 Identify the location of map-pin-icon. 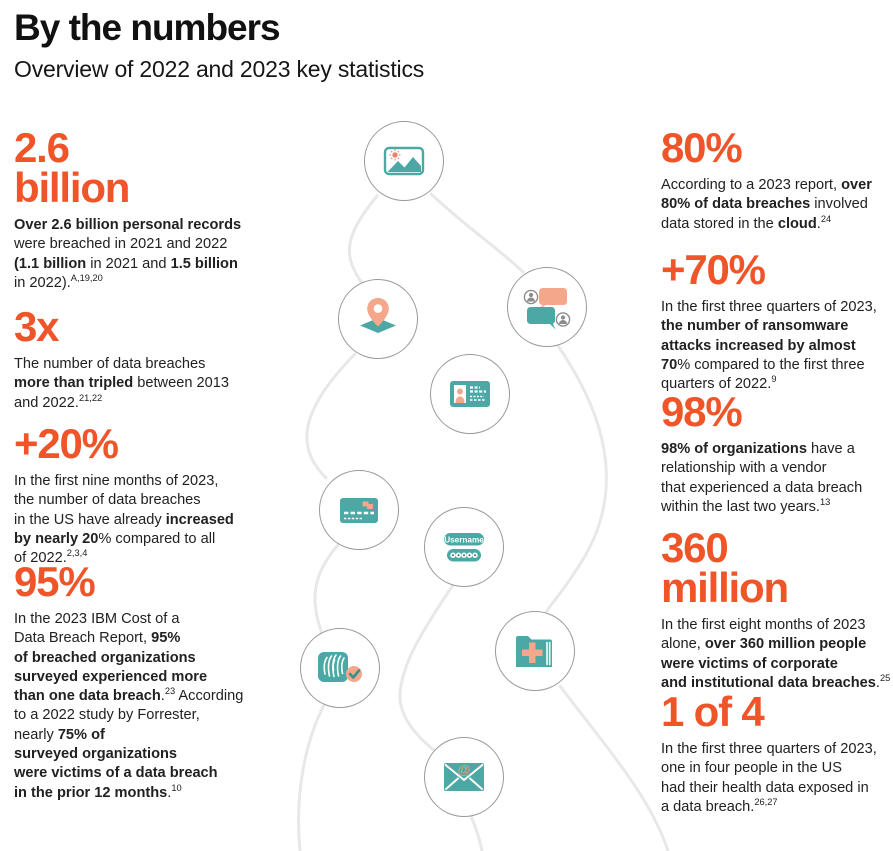
(378, 315).